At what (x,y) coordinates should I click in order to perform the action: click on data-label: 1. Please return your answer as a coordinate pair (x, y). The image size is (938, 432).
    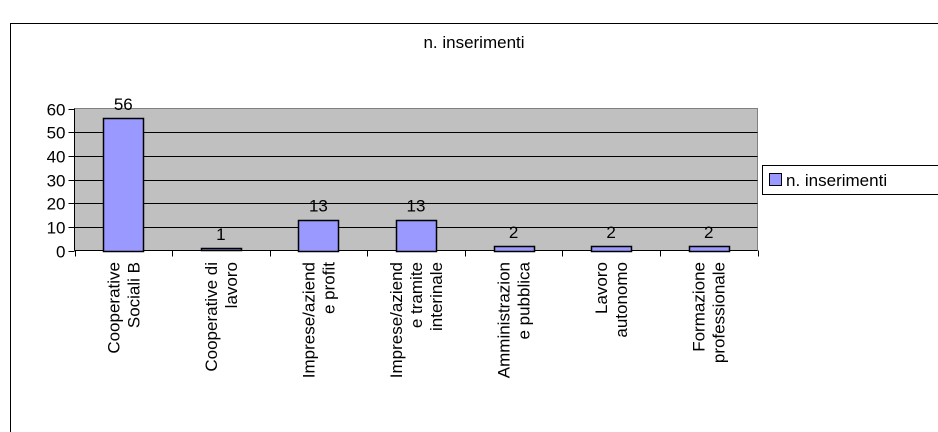
    Looking at the image, I should click on (220, 234).